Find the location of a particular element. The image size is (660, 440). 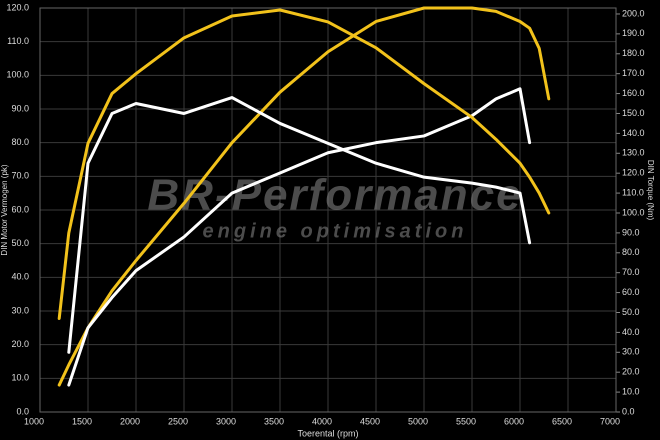

x-tick-label: 1500 is located at coordinates (82, 421).